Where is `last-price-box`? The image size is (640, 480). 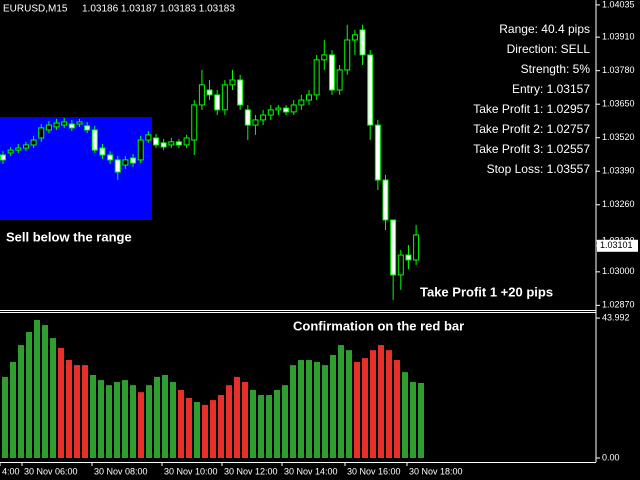 last-price-box is located at coordinates (617, 245).